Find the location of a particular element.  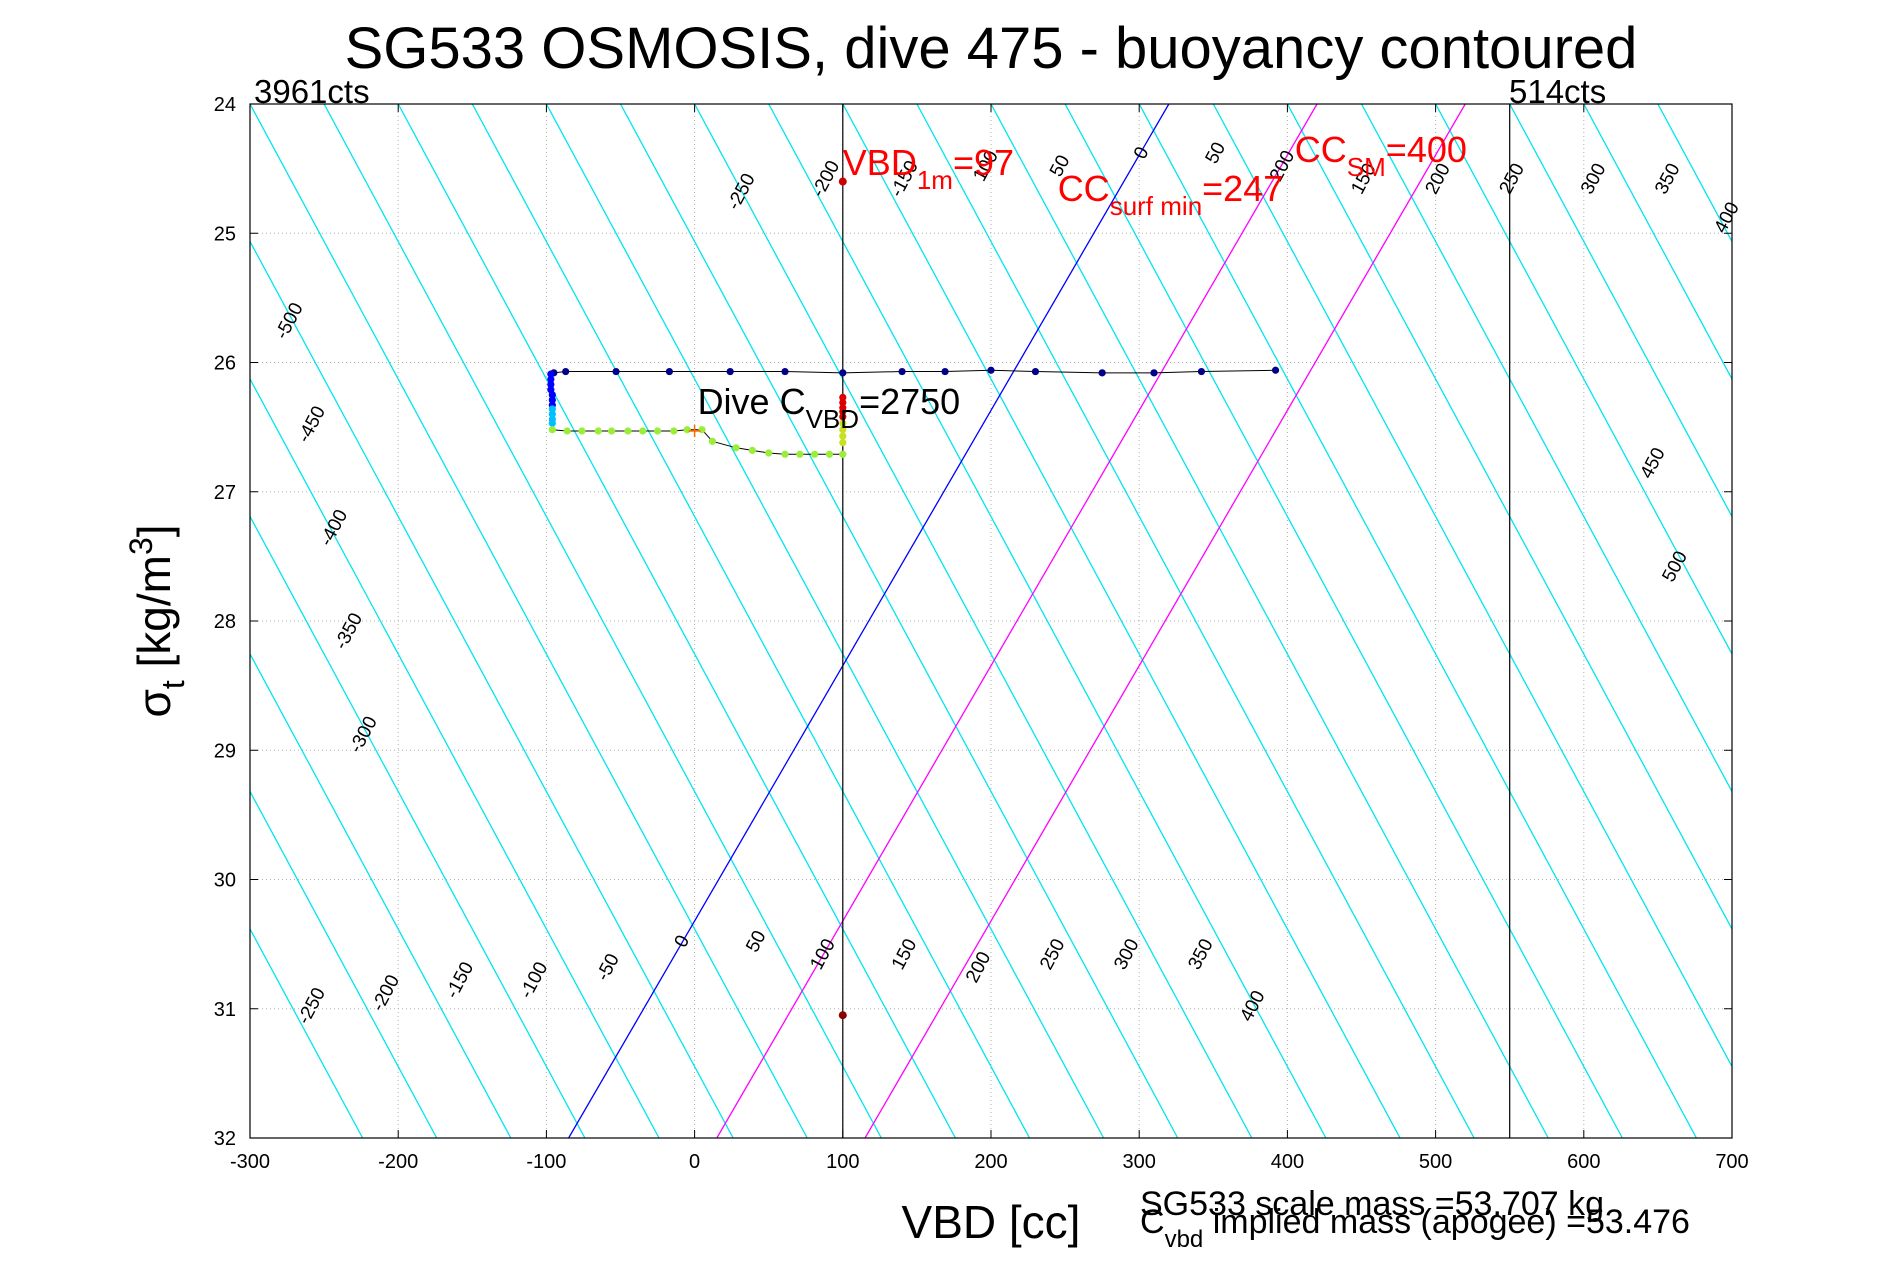

annotation: CCsurf min=247 is located at coordinates (1171, 194).